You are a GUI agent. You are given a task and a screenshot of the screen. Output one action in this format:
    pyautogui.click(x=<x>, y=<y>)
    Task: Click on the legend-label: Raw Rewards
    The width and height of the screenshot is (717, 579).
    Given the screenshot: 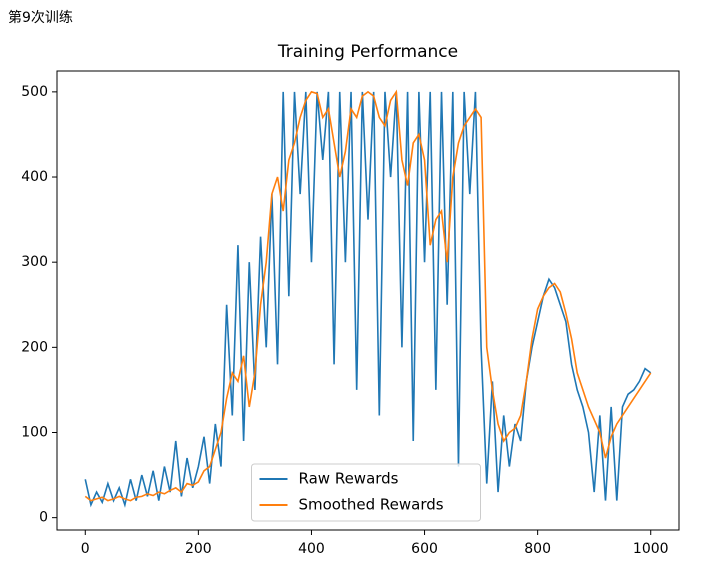 What is the action you would take?
    pyautogui.click(x=349, y=479)
    